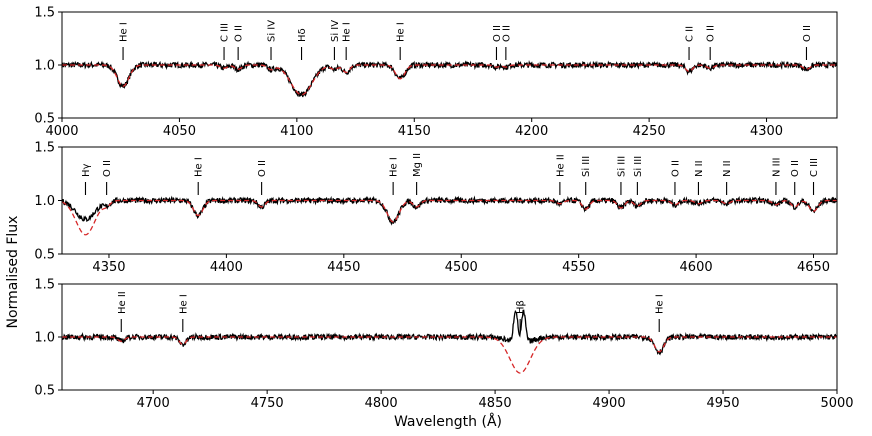 This screenshot has width=872, height=436. I want to click on x-tick-label: 5000, so click(836, 403).